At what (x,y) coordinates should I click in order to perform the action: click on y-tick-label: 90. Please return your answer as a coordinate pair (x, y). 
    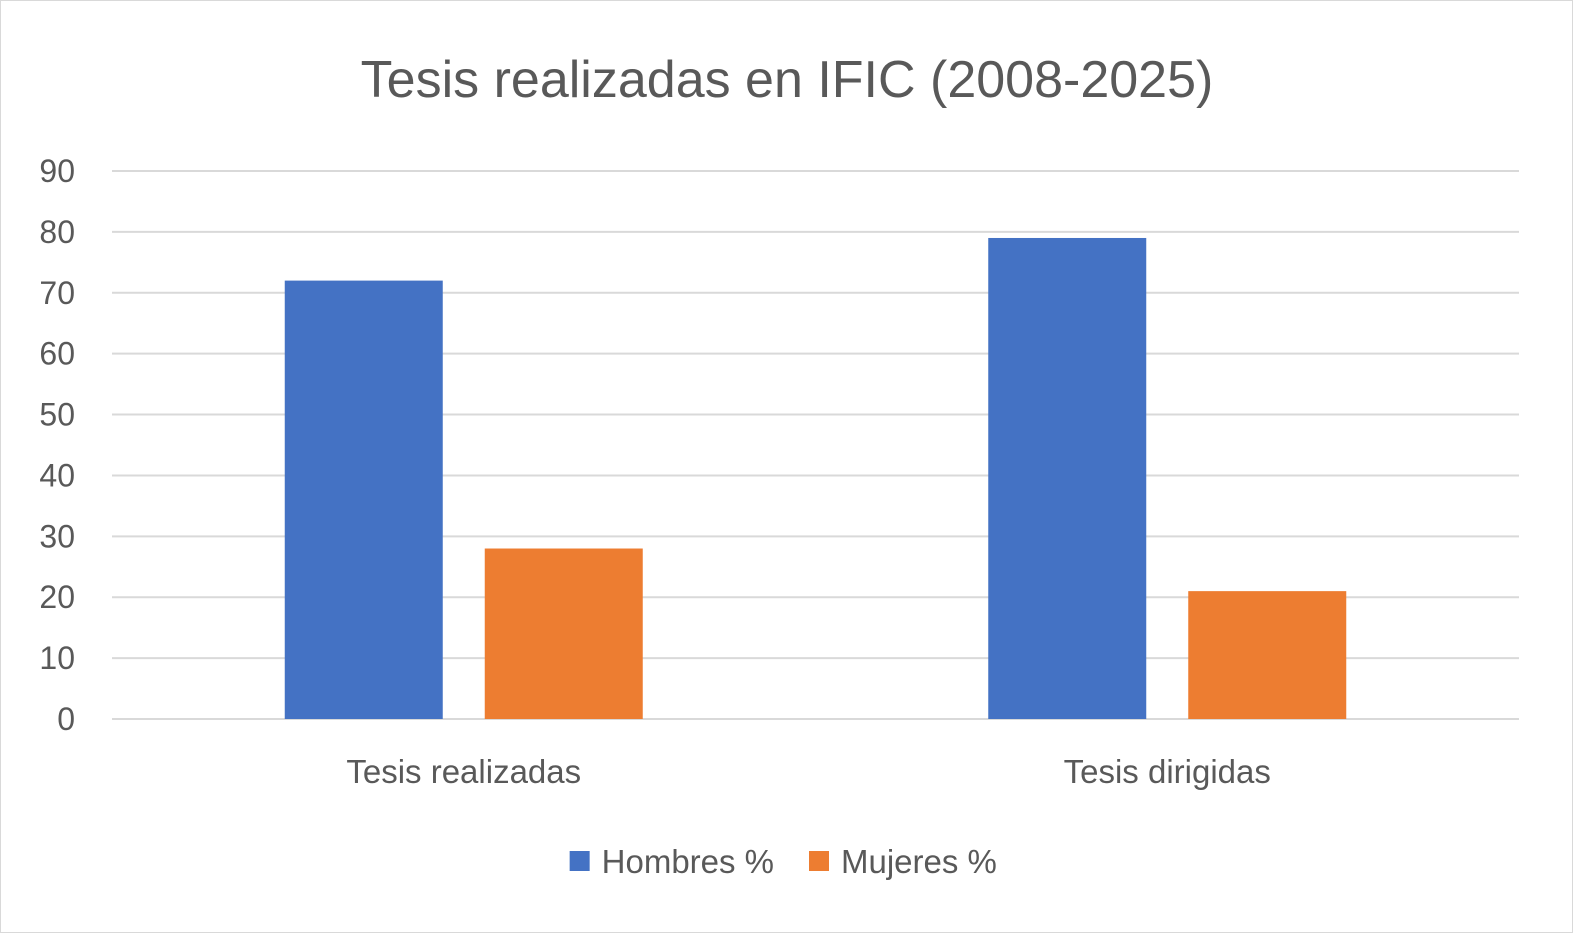
    Looking at the image, I should click on (57, 171).